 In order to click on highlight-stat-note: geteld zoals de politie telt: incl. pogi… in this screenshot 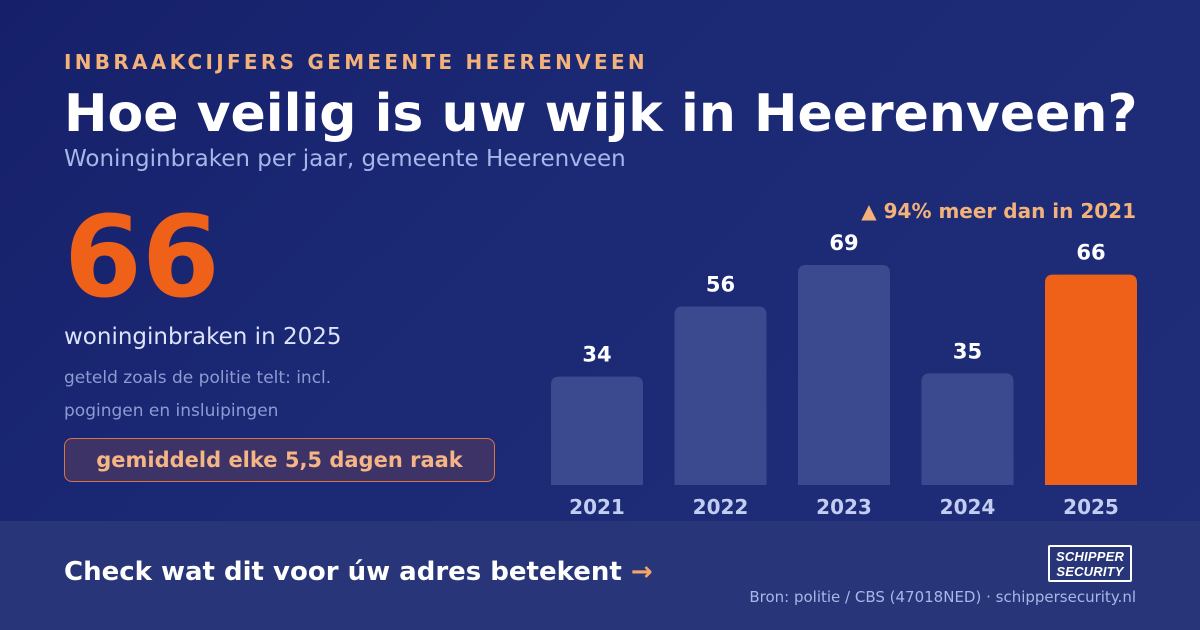, I will do `click(198, 394)`.